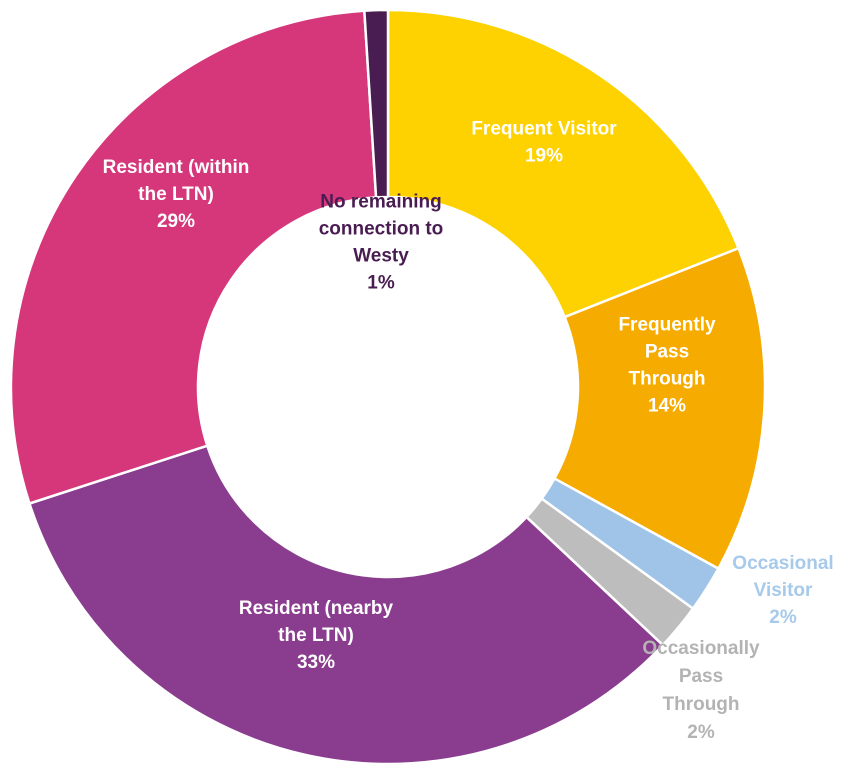 Image resolution: width=846 pixels, height=778 pixels. Describe the element at coordinates (544, 156) in the screenshot. I see `percent-label: 19%` at that location.